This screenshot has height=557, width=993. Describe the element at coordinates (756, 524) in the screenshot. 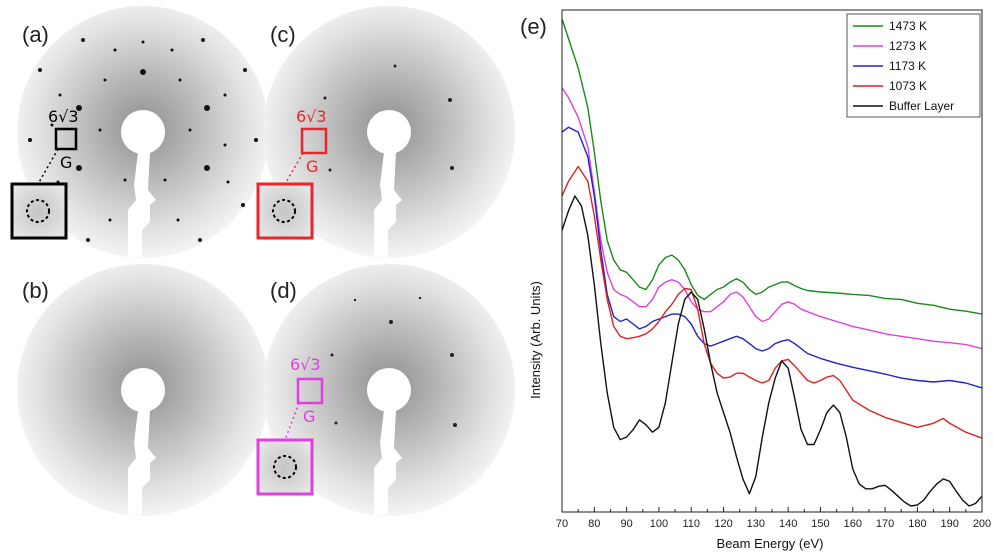

I see `x-tick-label: 130` at that location.